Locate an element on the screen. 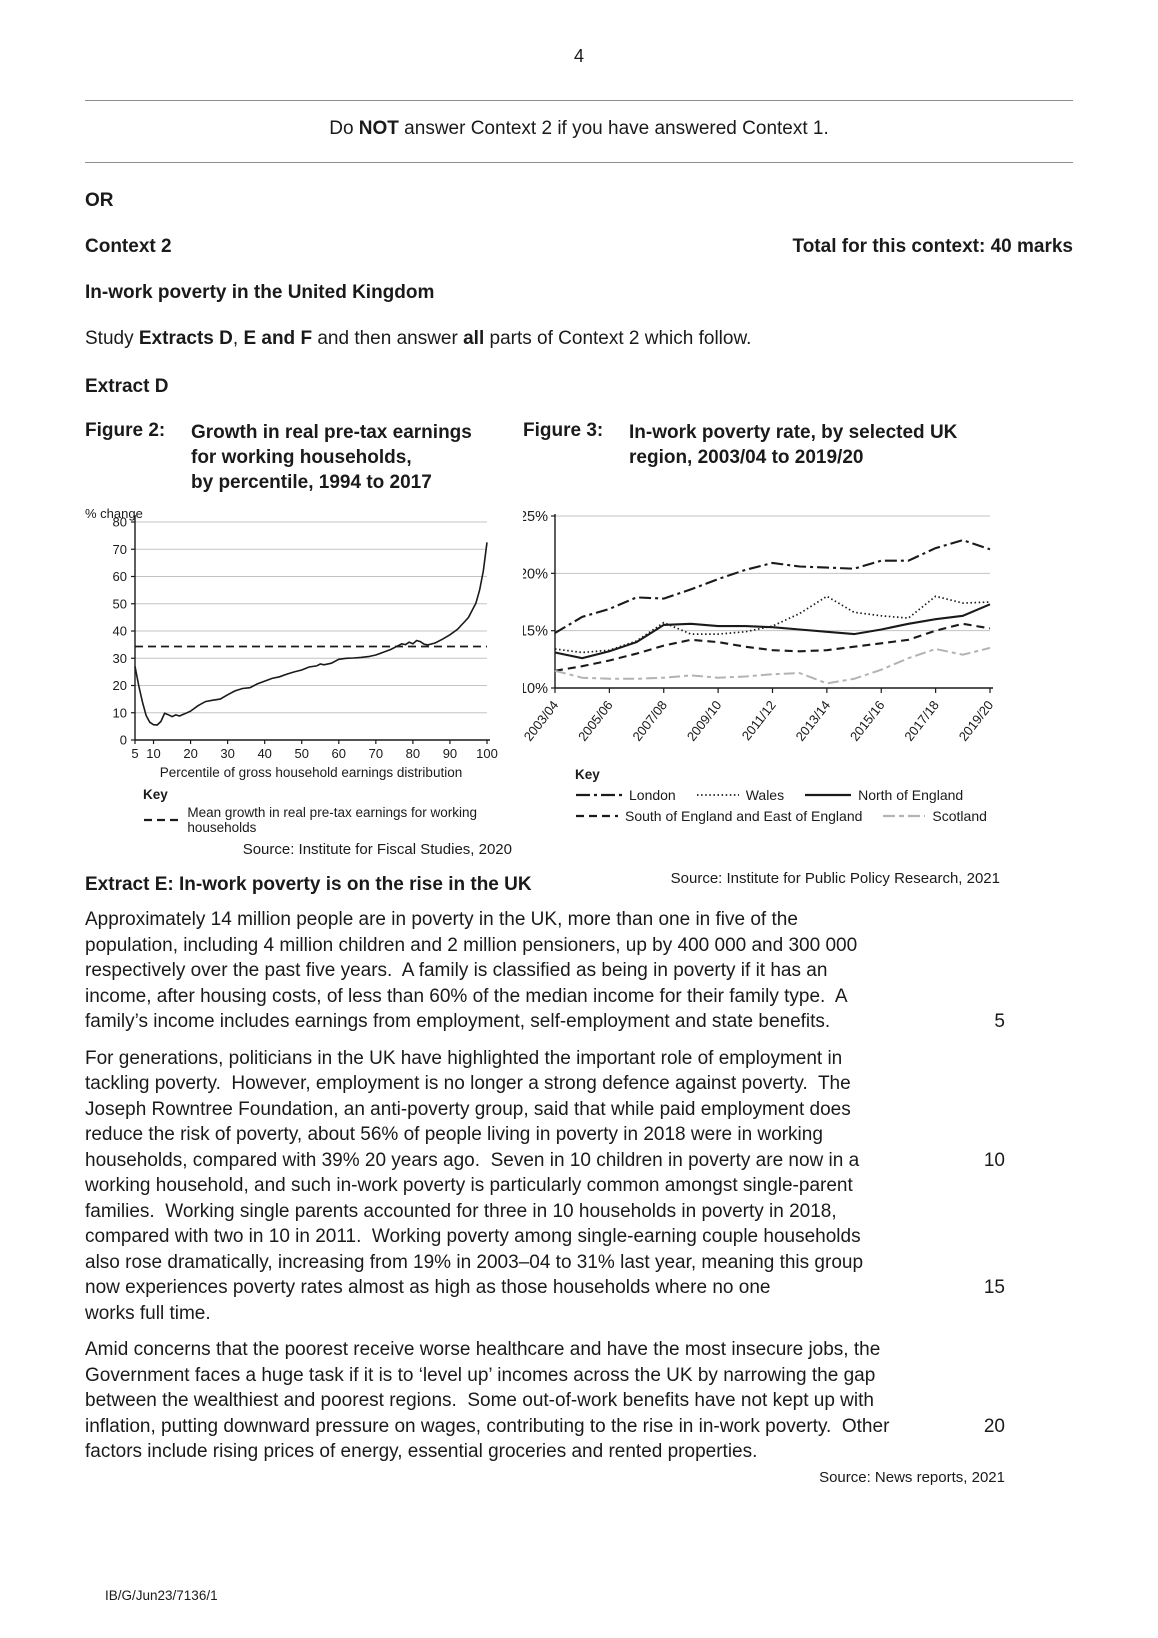 This screenshot has width=1158, height=1638. text-line: works full time. is located at coordinates (148, 1313).